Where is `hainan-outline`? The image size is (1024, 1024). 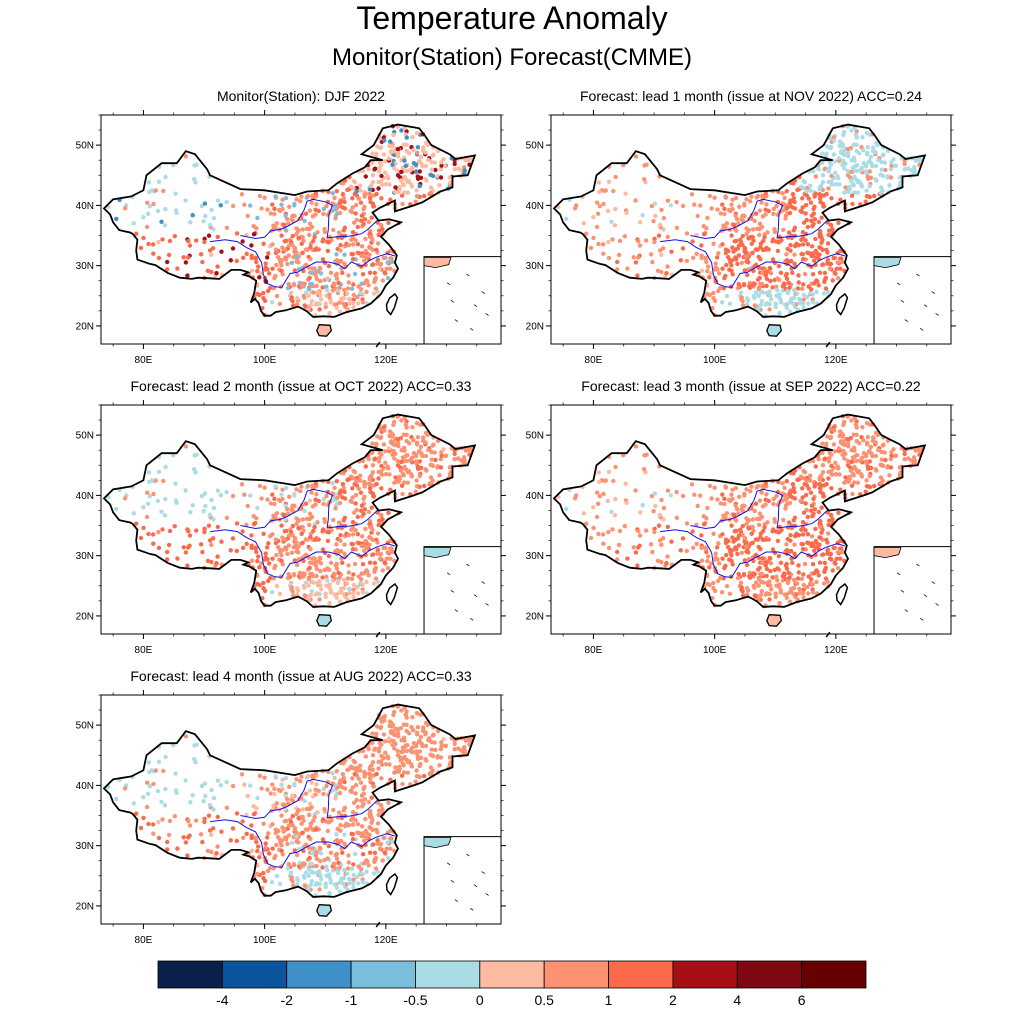
hainan-outline is located at coordinates (774, 330).